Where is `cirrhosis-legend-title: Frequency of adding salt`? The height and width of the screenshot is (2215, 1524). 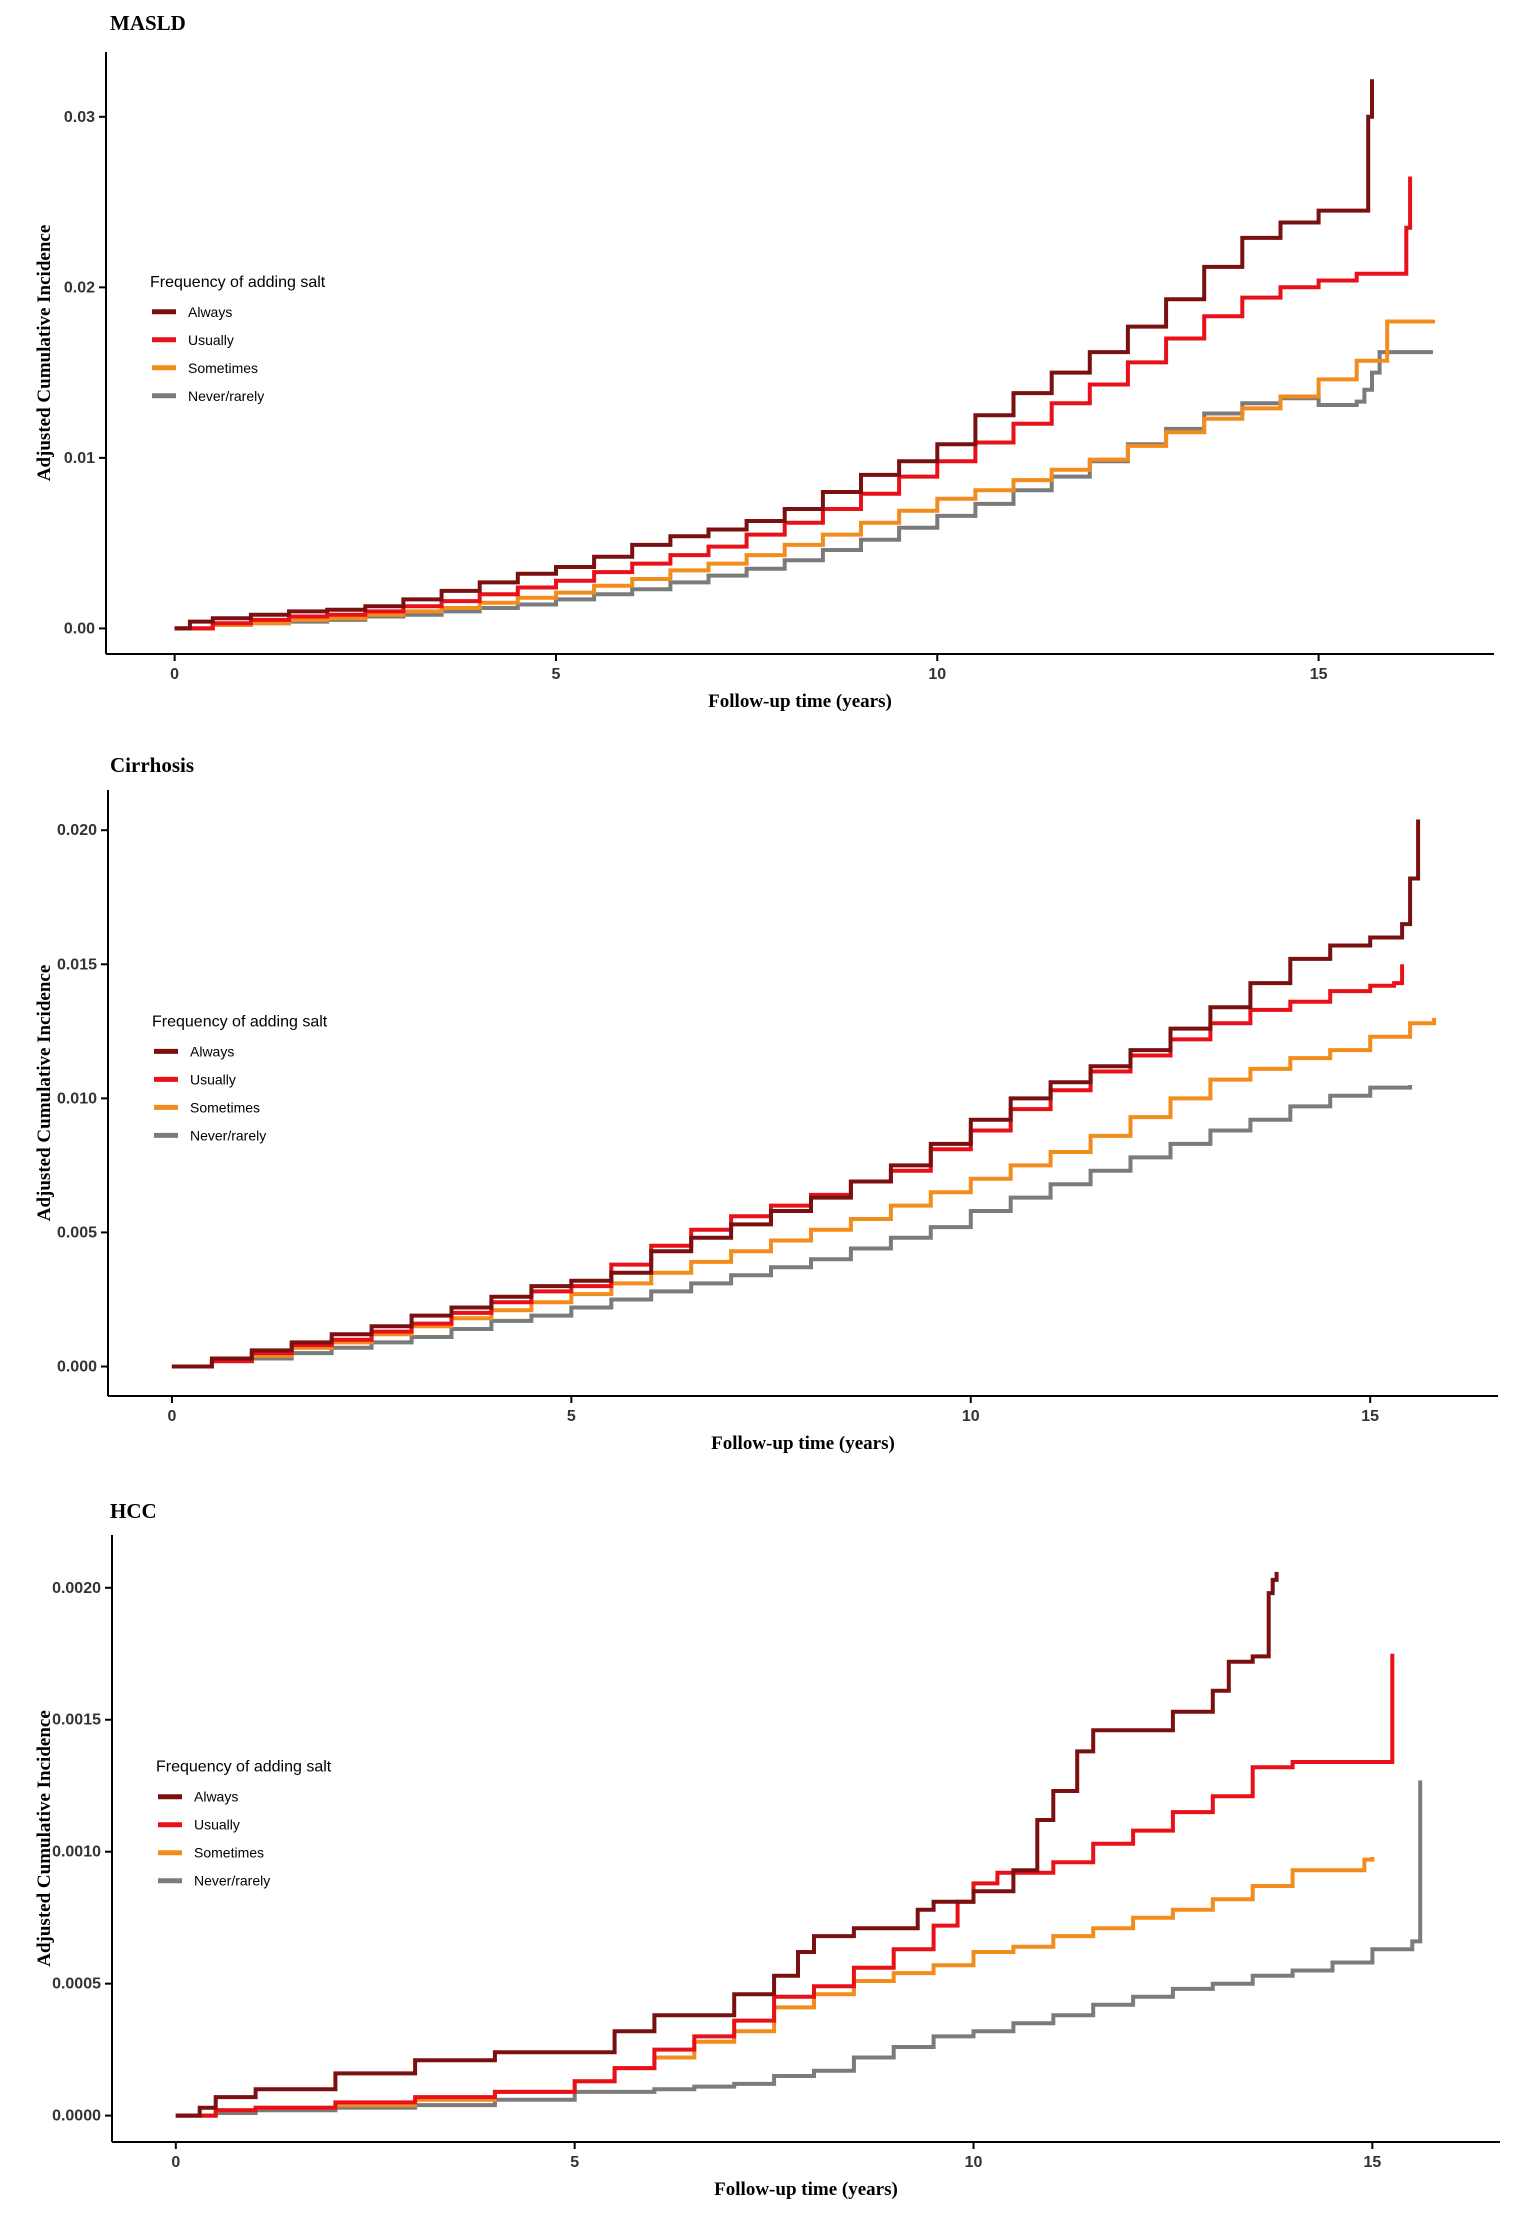
cirrhosis-legend-title: Frequency of adding salt is located at coordinates (240, 1021).